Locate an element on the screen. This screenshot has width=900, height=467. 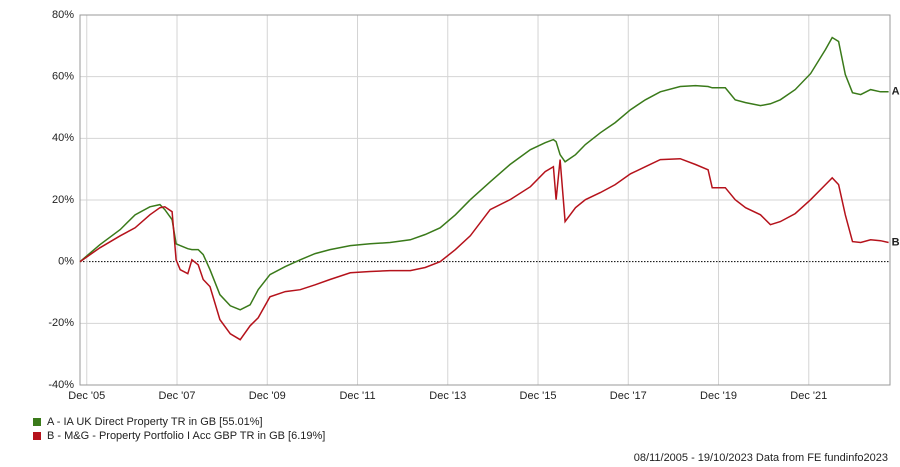
y-tick-label: 0% is located at coordinates (66, 262).